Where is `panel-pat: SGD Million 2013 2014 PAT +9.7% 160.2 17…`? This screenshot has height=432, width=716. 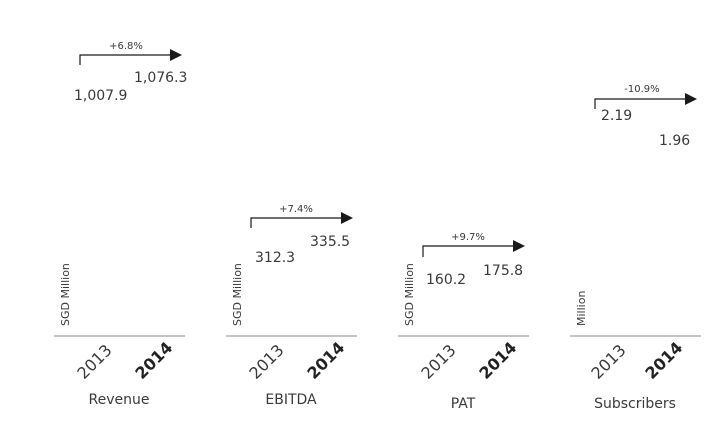 panel-pat: SGD Million 2013 2014 PAT +9.7% 160.2 17… is located at coordinates (463, 322).